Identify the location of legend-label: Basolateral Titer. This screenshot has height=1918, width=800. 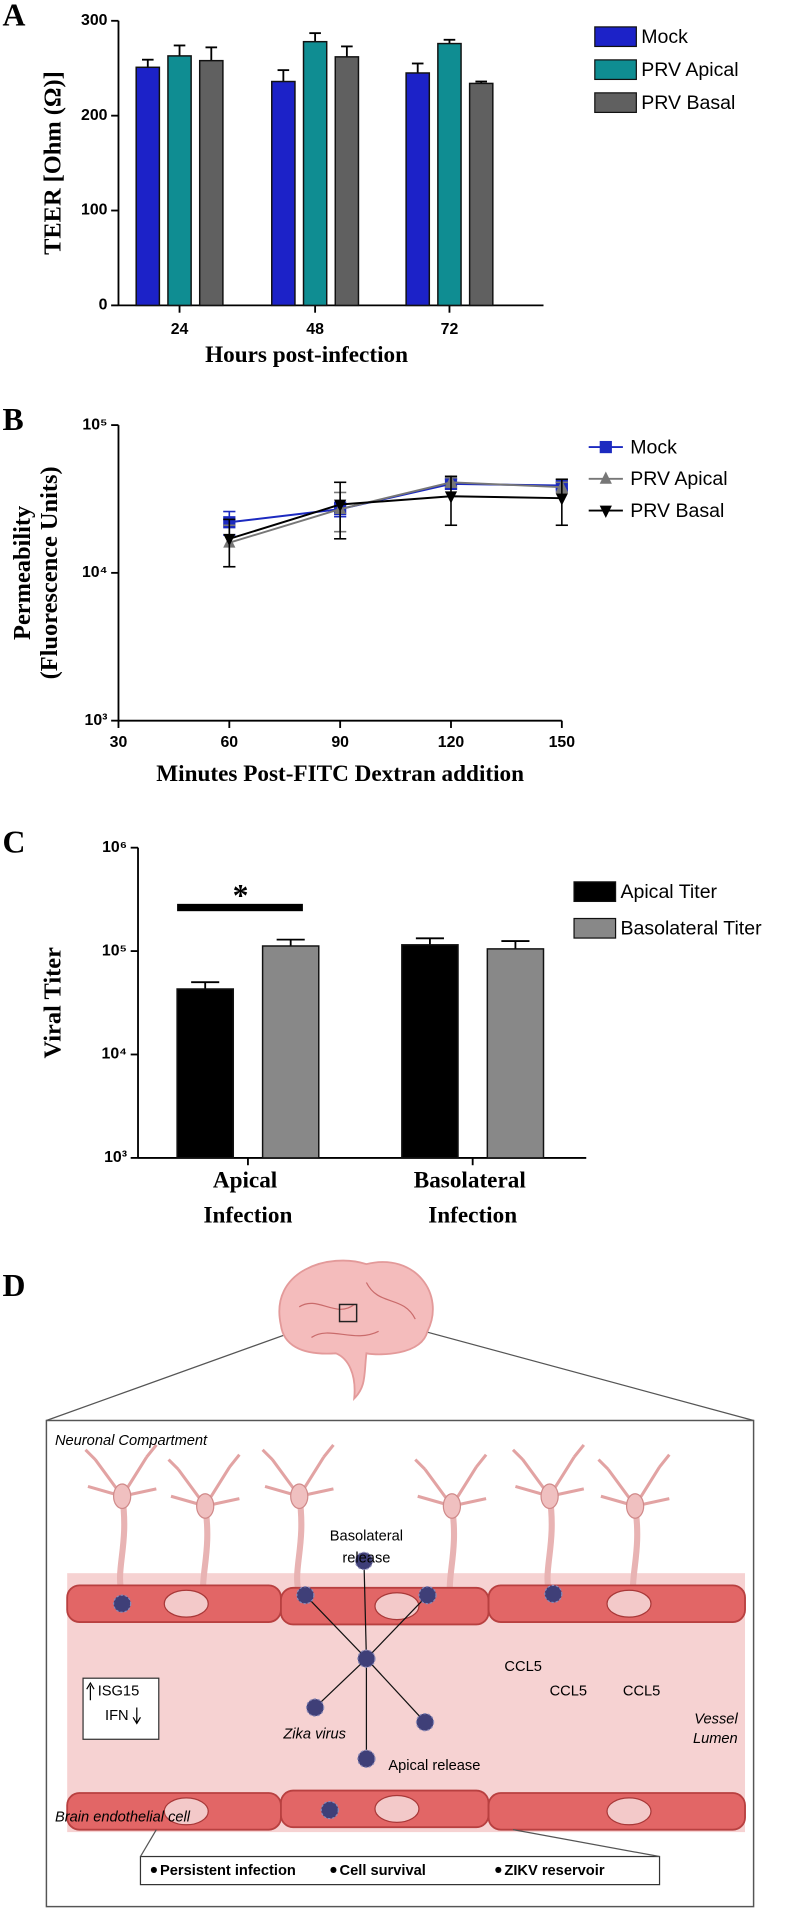
(691, 929).